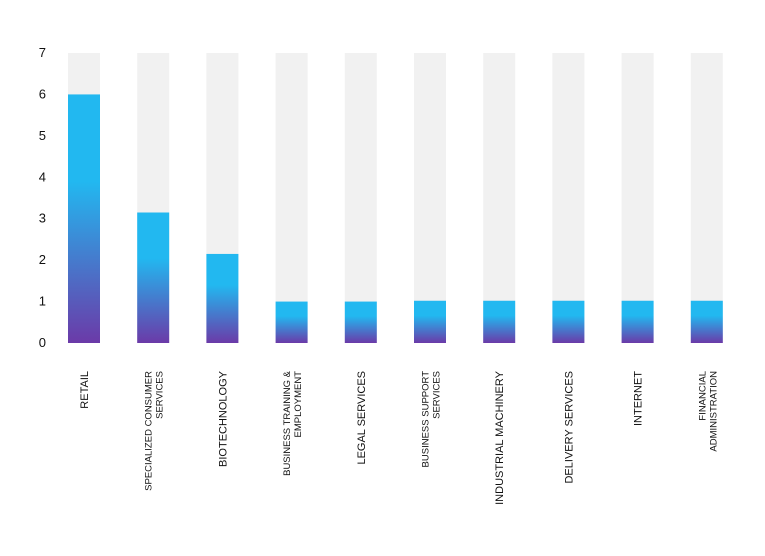 This screenshot has width=765, height=556. I want to click on x-tick-label-line: LEGAL SERVICES, so click(362, 418).